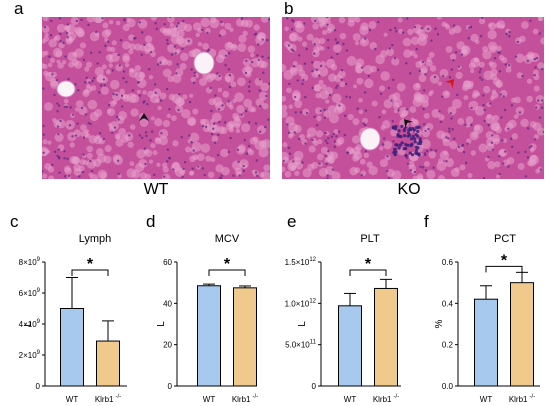 The image size is (550, 406). What do you see at coordinates (370, 239) in the screenshot?
I see `chart-title: PLT` at bounding box center [370, 239].